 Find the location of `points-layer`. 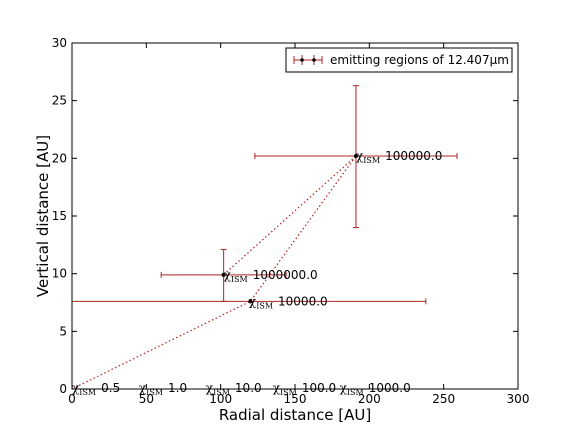

points-layer is located at coordinates (289, 229).